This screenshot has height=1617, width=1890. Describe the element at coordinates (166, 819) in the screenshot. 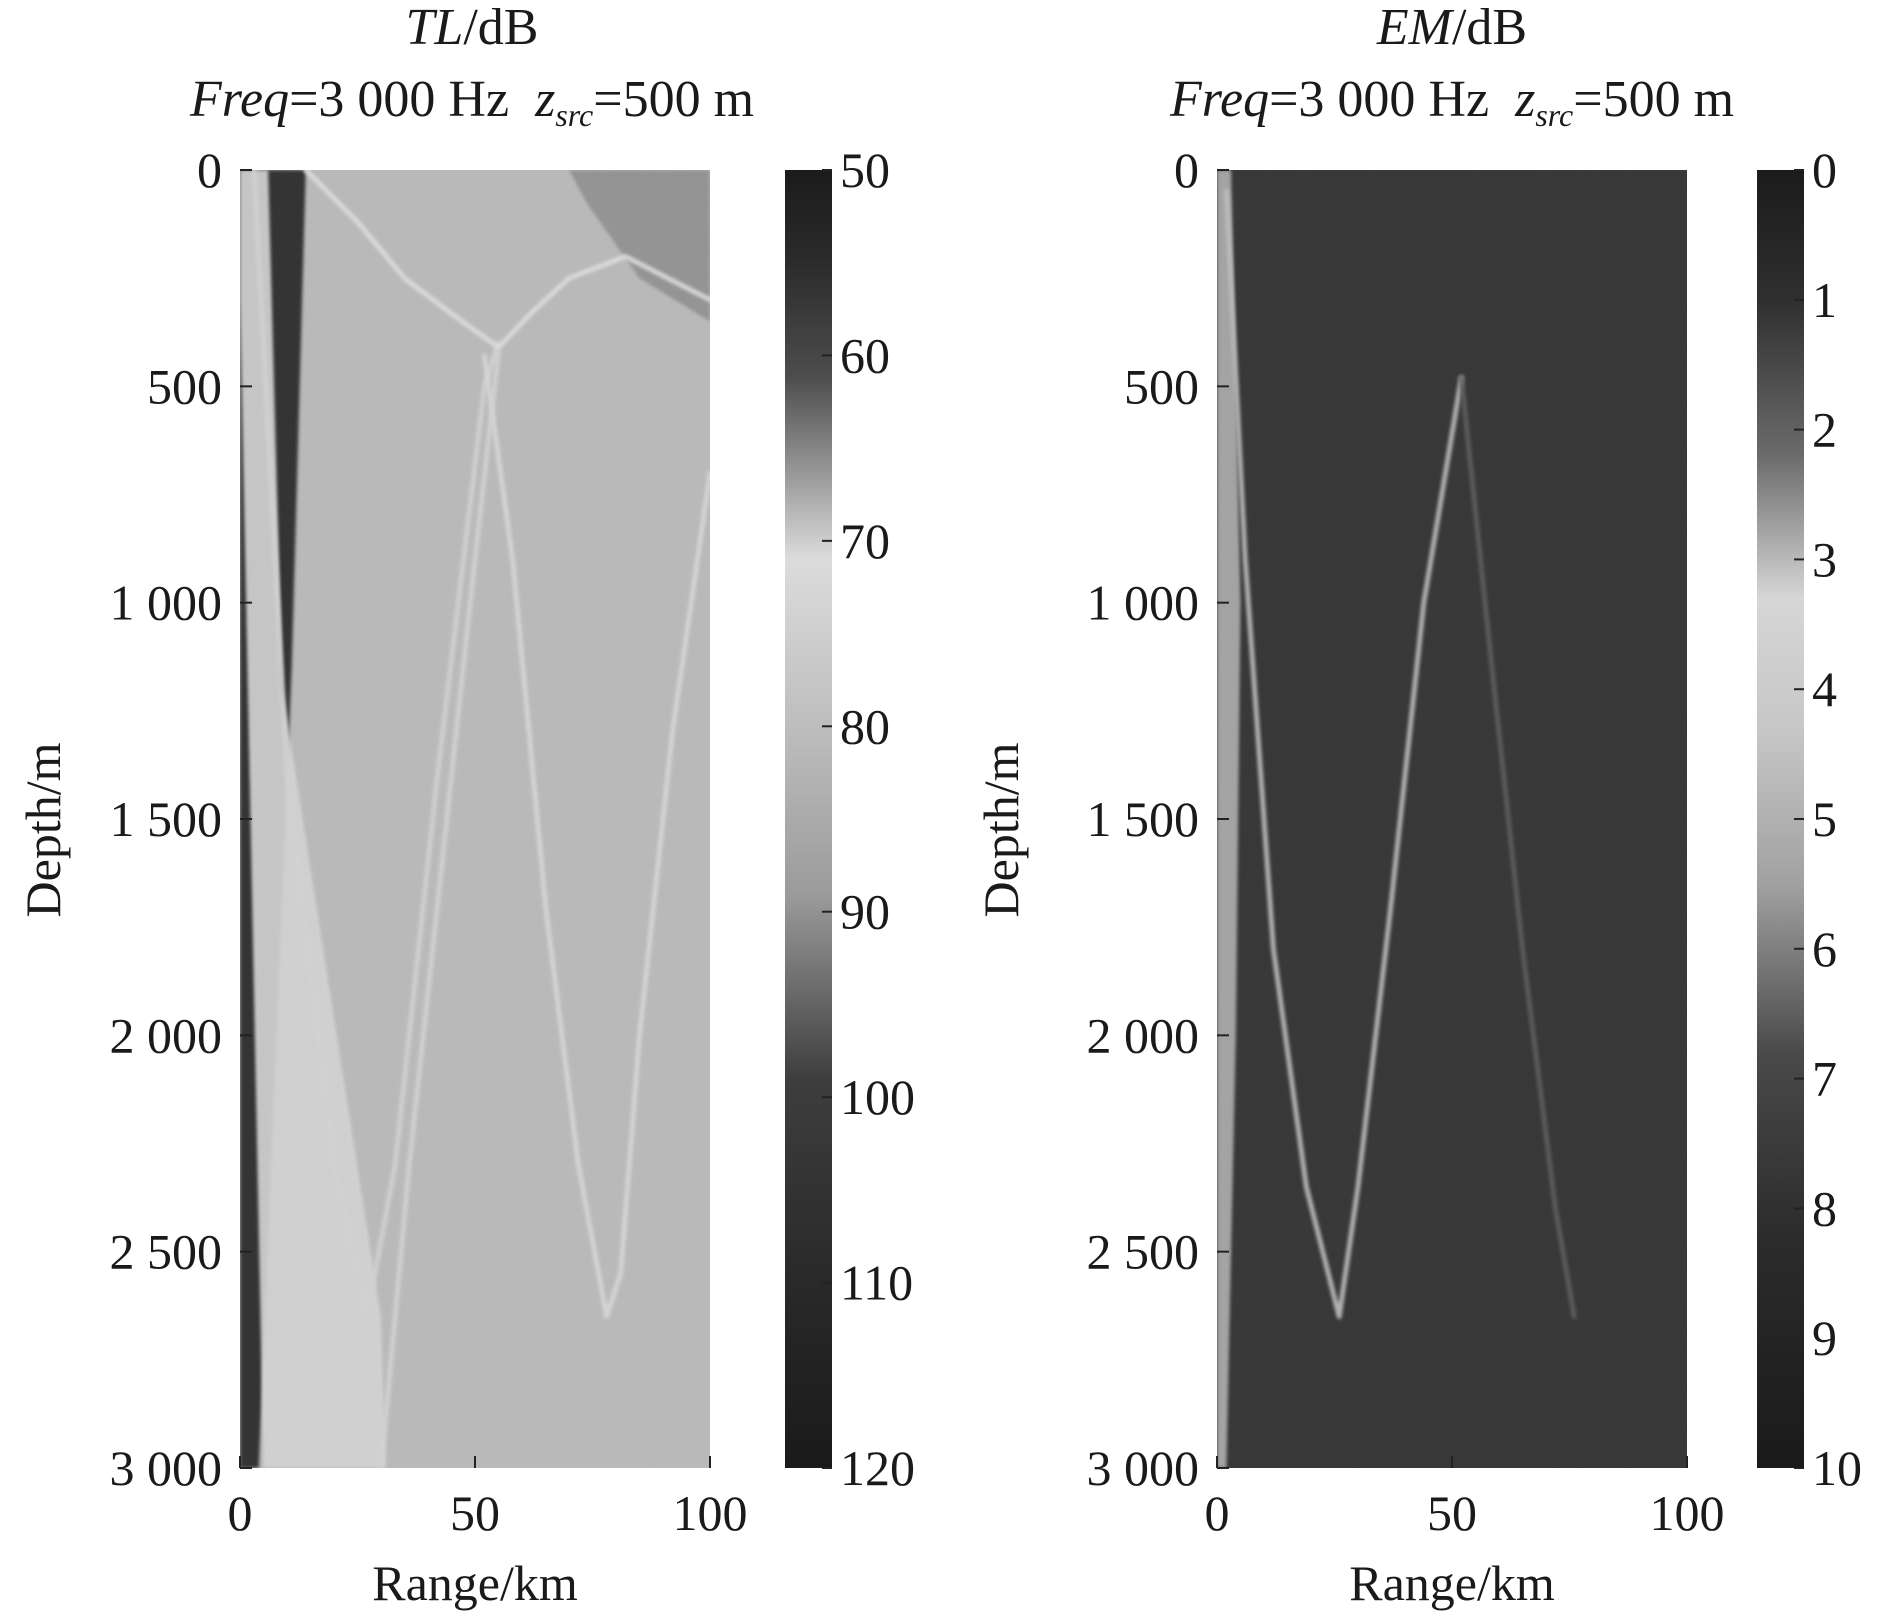

I see `tl-y-tick-label: 1 500` at that location.